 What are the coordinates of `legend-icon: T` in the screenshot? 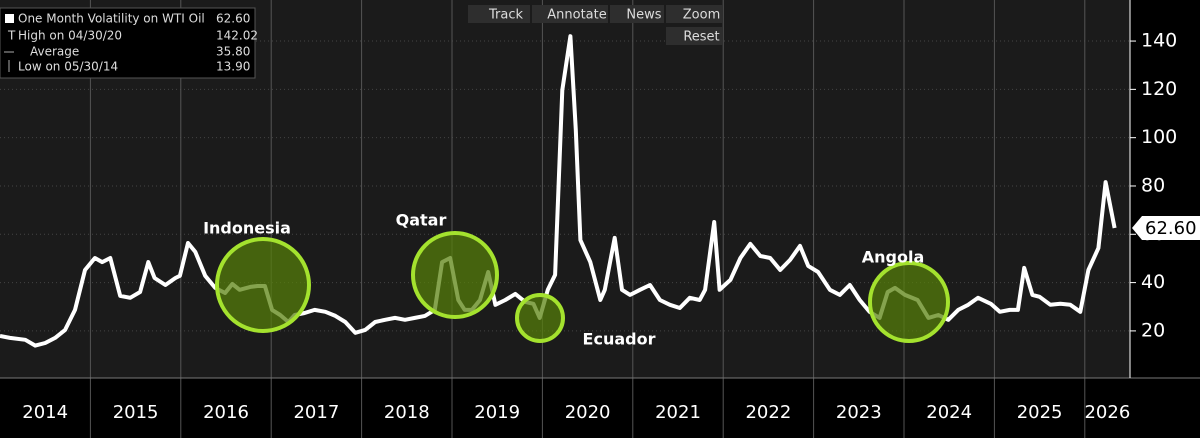 It's located at (11, 36).